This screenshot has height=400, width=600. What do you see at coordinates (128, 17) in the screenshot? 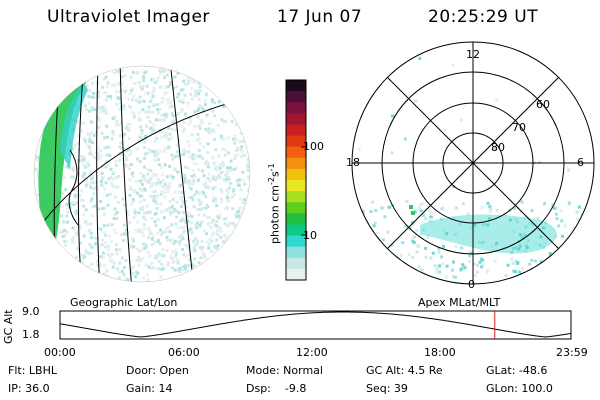
I see `instrument-title: Ultraviolet Imager` at bounding box center [128, 17].